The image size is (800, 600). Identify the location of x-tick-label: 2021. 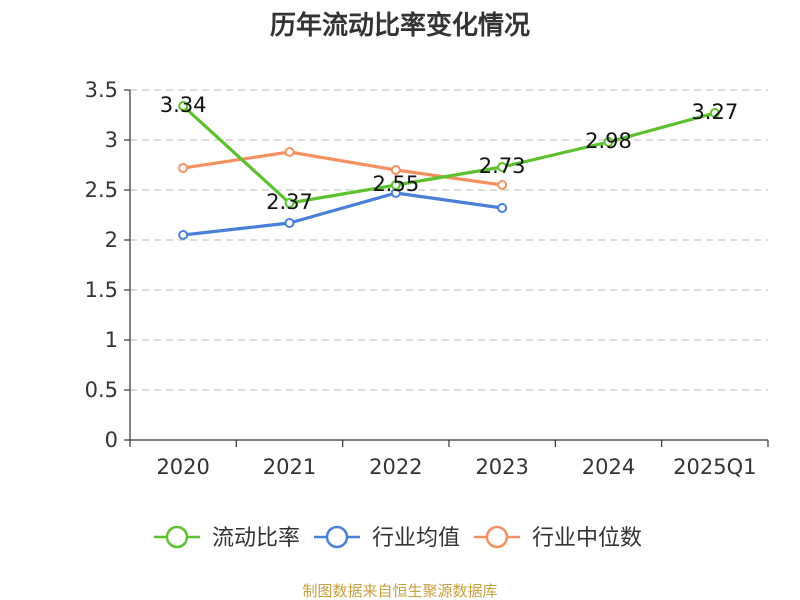
(289, 467).